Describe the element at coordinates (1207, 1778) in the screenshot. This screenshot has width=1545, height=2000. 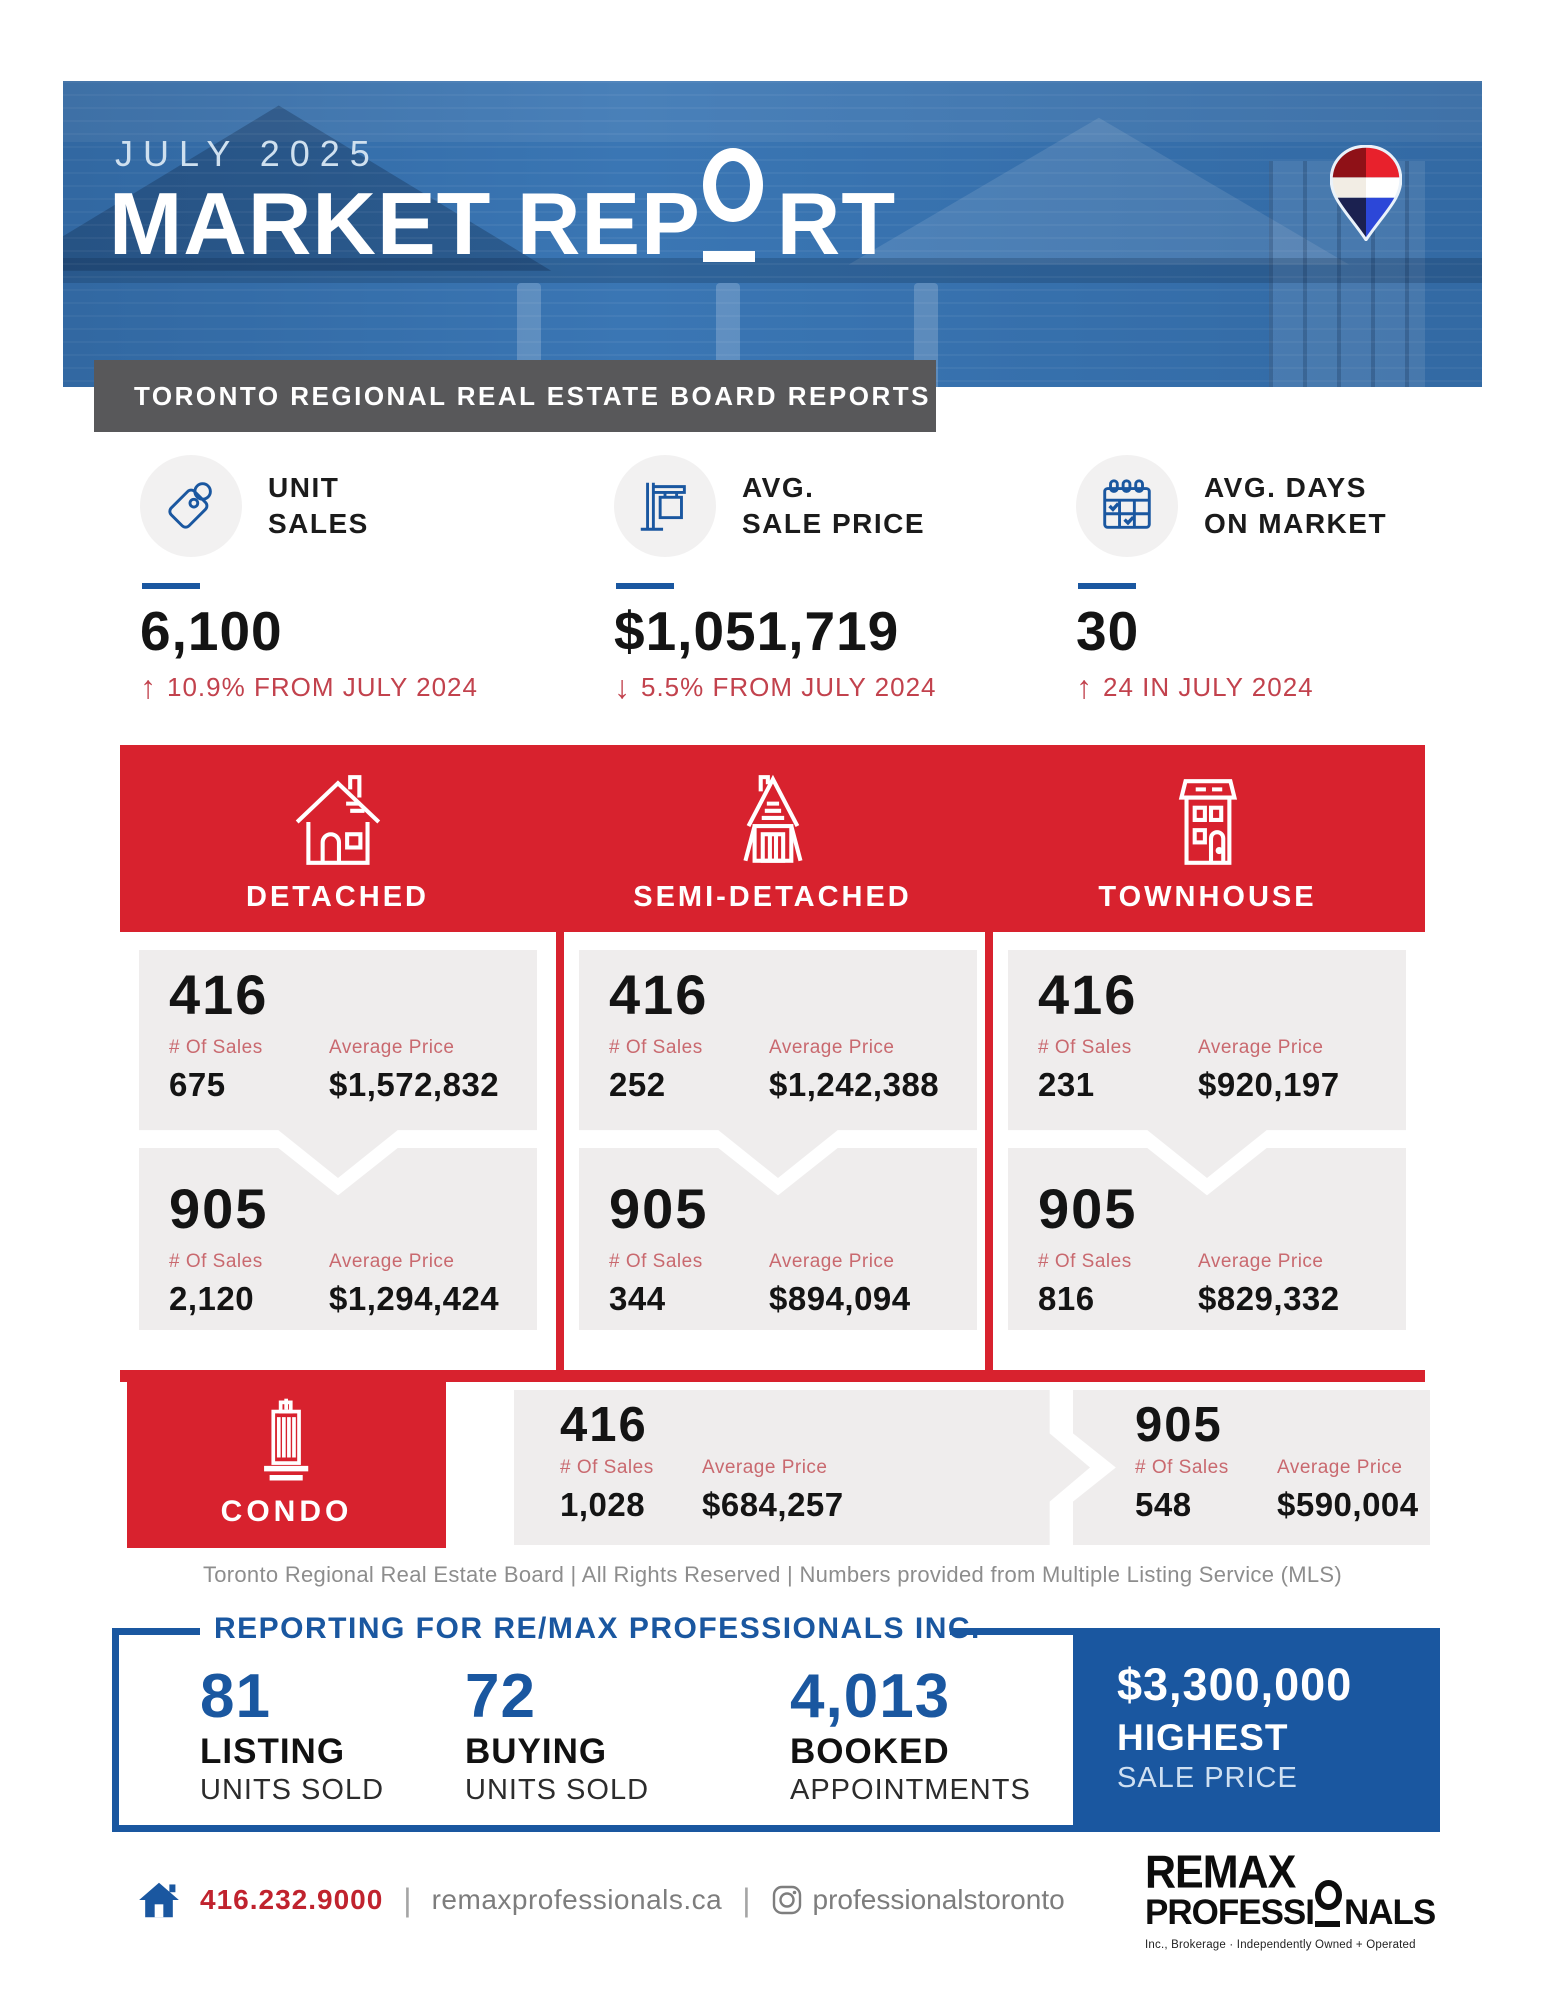
I see `highlight-sublabel: SALE PRICE` at that location.